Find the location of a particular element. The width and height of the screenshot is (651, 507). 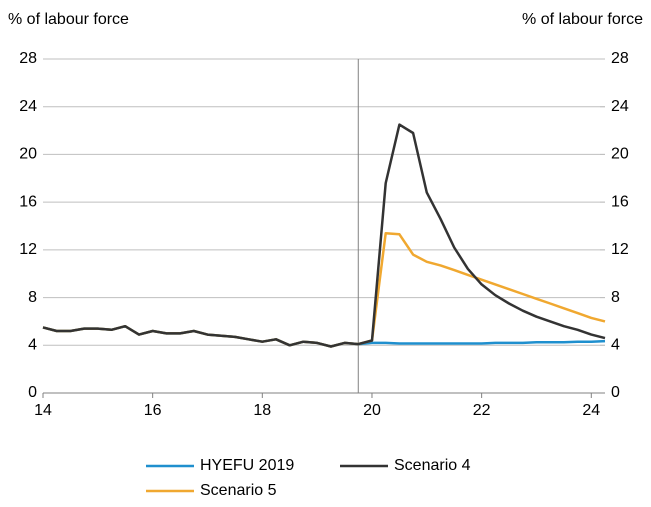

y-axis-label: % of labour force is located at coordinates (68, 19).